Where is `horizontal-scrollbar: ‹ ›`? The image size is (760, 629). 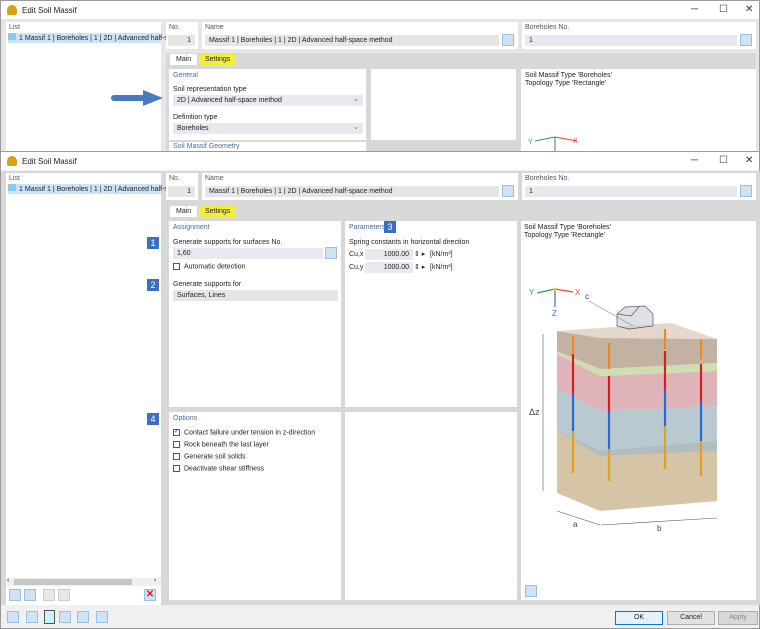
horizontal-scrollbar: ‹ › is located at coordinates (83, 581).